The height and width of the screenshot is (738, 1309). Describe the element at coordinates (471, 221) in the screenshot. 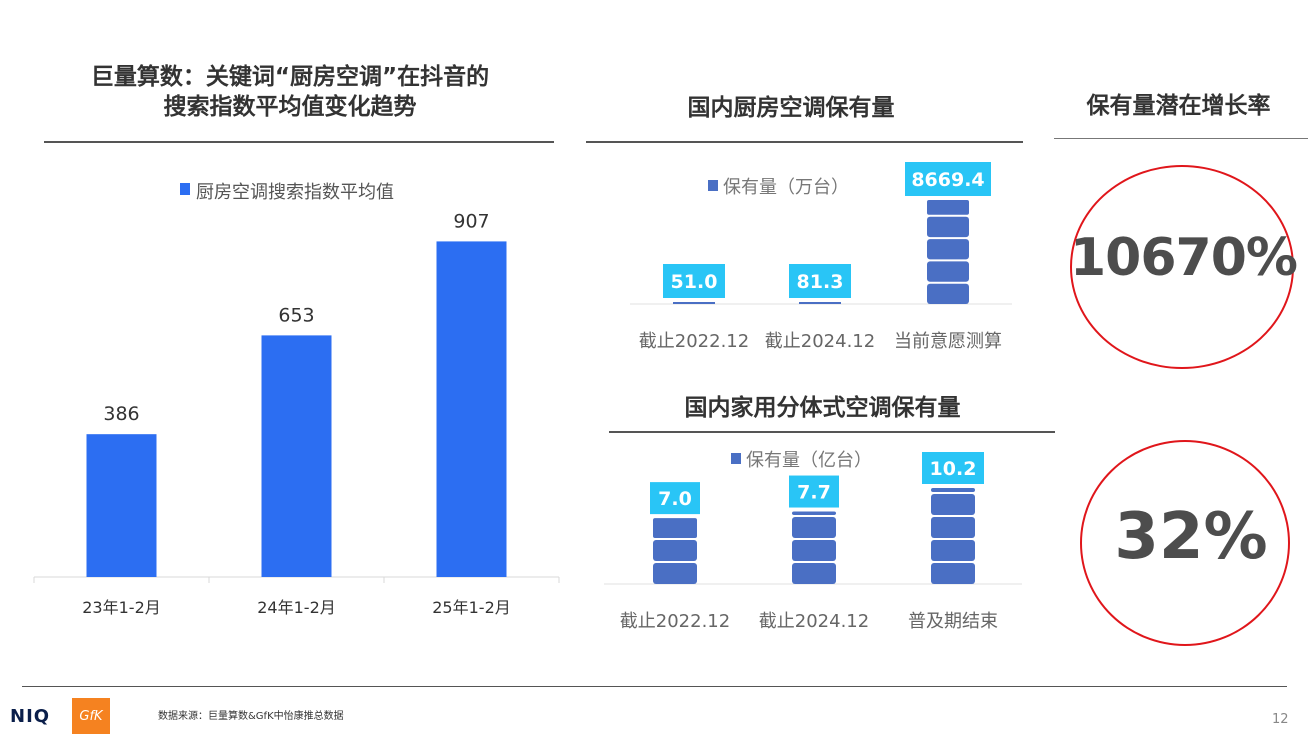

I see `data-label: 907` at that location.